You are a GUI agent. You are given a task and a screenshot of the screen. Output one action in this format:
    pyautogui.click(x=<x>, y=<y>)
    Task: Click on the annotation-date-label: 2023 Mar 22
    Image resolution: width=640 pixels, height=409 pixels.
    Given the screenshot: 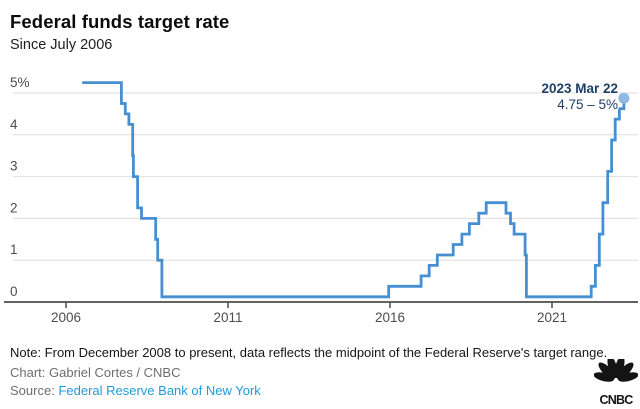 What is the action you would take?
    pyautogui.click(x=579, y=88)
    